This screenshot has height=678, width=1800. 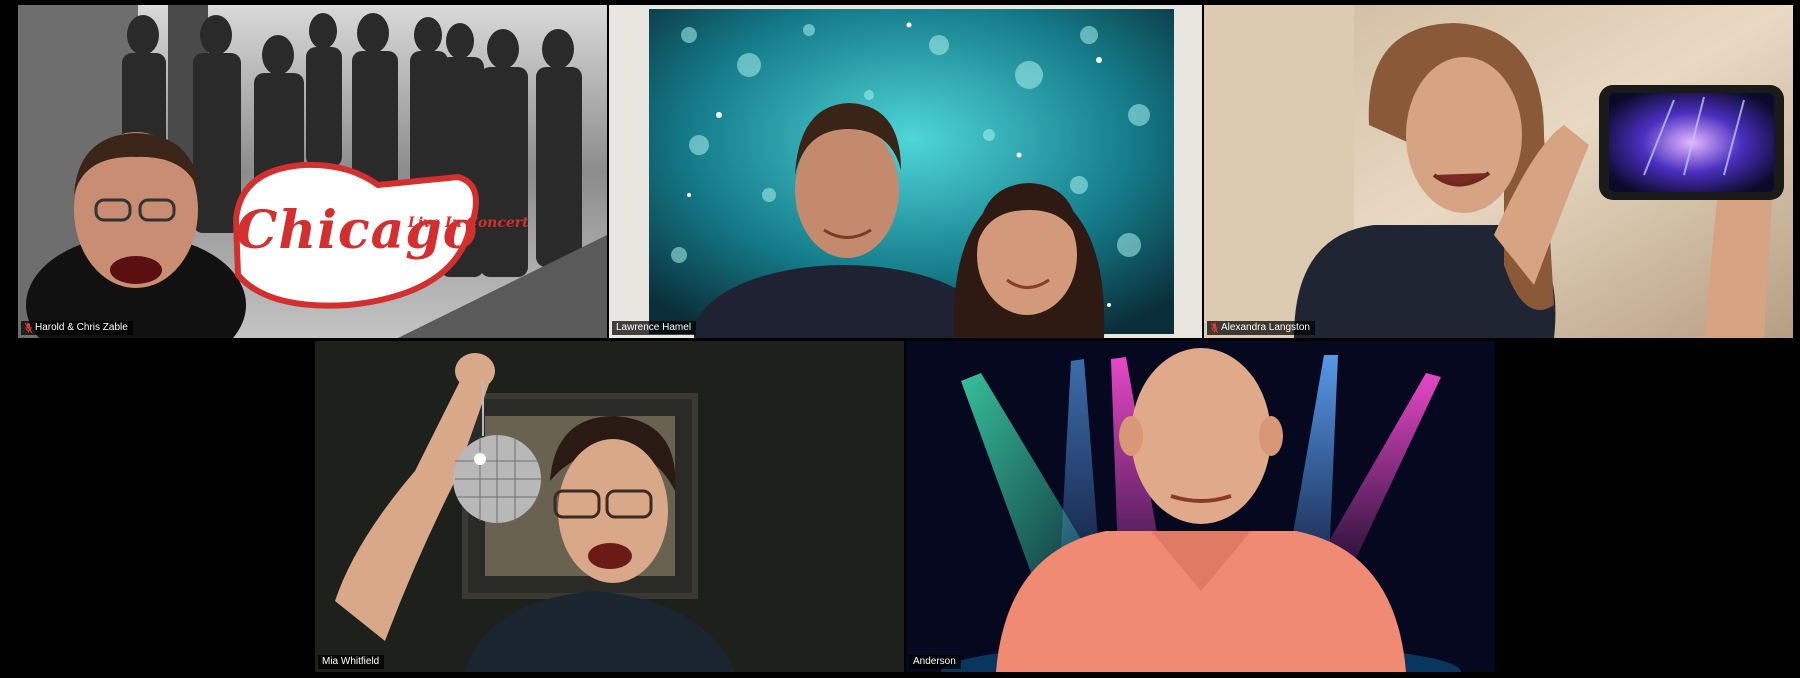 What do you see at coordinates (81, 327) in the screenshot?
I see `participant-name: Harold & Chris Zable` at bounding box center [81, 327].